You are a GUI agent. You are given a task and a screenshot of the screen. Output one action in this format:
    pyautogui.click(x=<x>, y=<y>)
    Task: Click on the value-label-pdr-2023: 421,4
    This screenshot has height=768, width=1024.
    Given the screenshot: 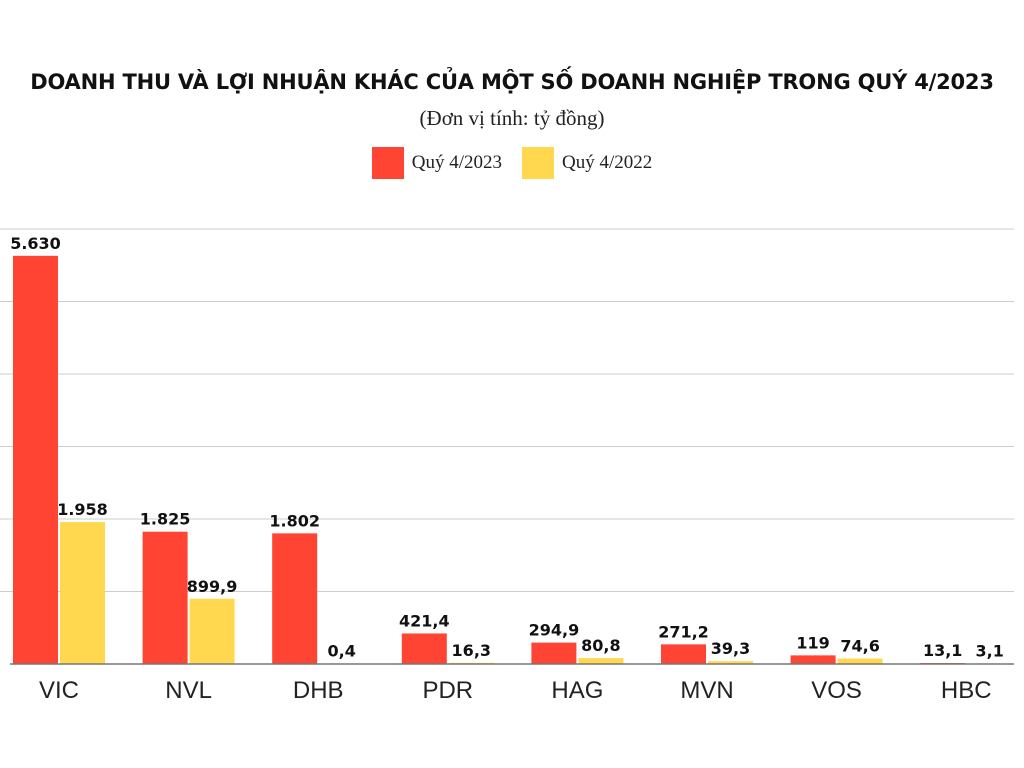 What is the action you would take?
    pyautogui.click(x=424, y=620)
    